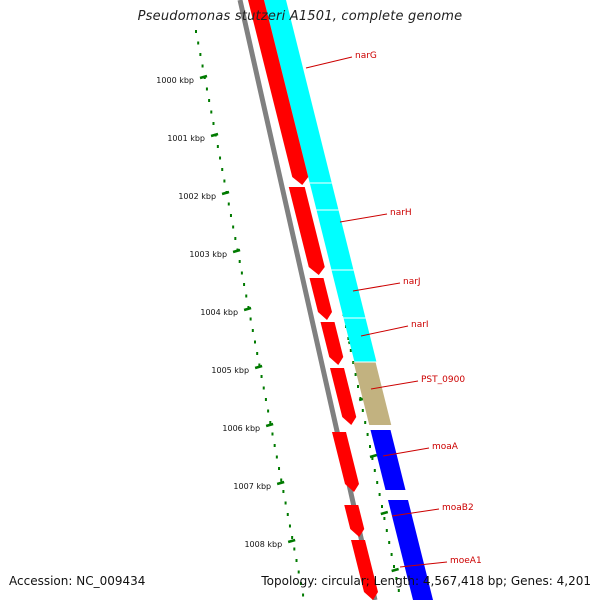 The image size is (600, 600). I want to click on cds-arrow-narG, so click(278, 92).